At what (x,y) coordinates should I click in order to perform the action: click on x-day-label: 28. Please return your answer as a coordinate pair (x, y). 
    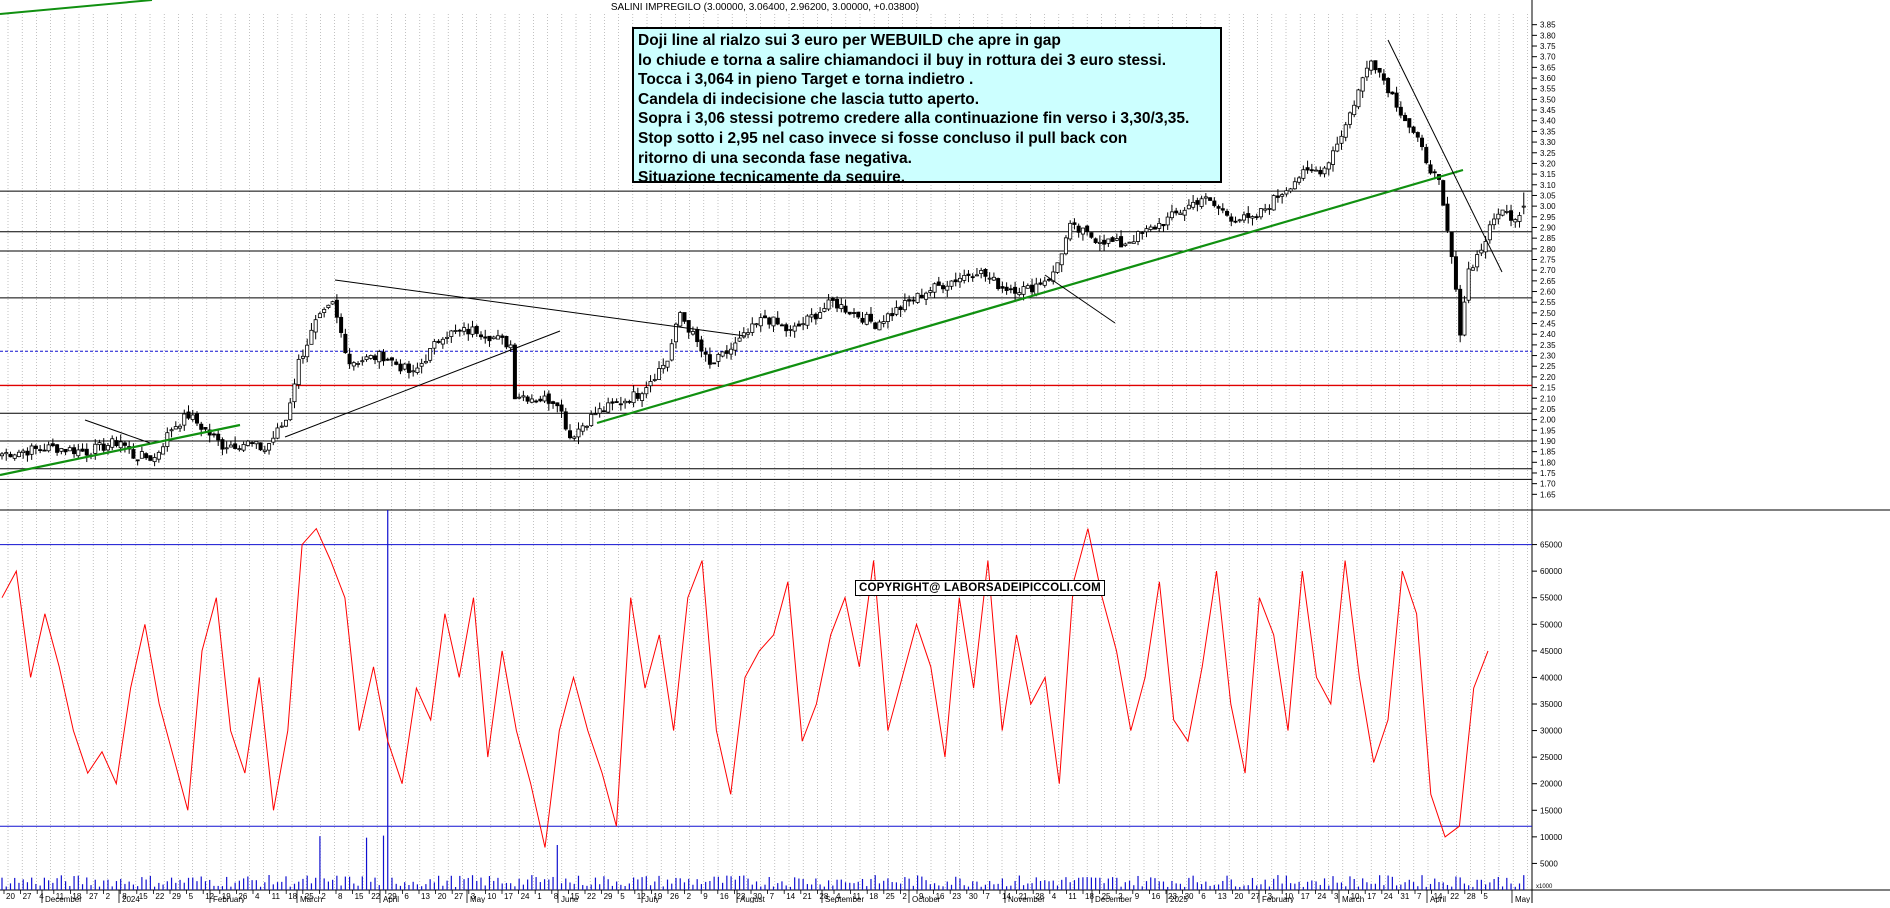
    Looking at the image, I should click on (1471, 896).